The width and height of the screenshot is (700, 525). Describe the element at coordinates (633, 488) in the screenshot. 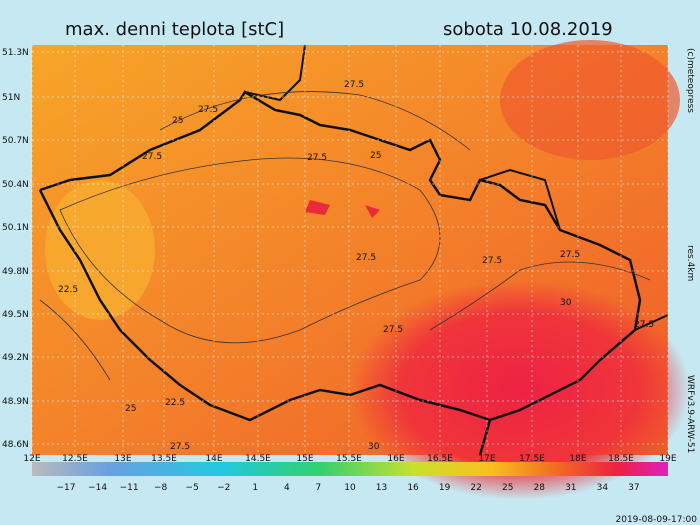

I see `colorbar-label: 37` at that location.